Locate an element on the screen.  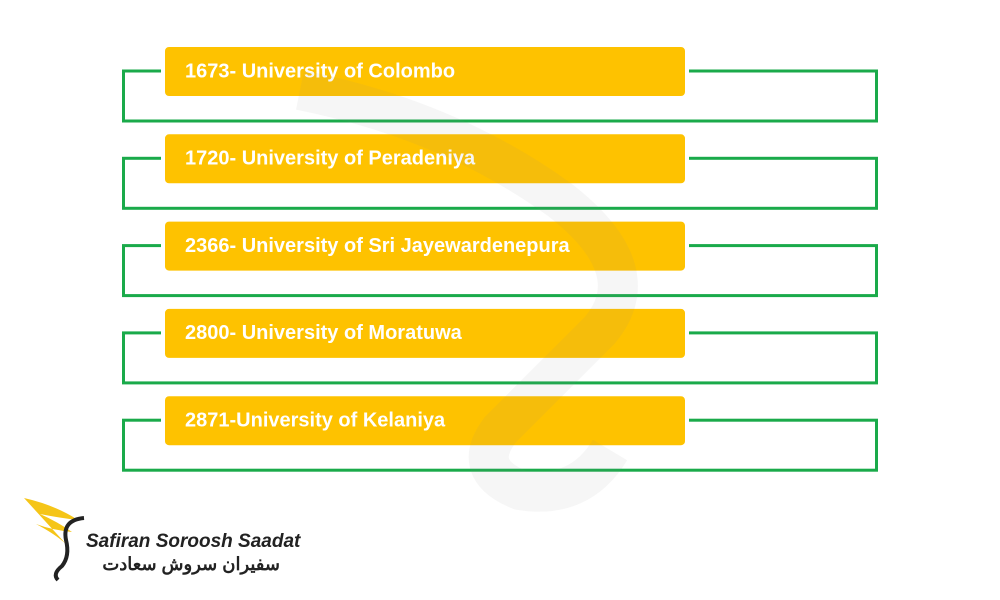
item-label: 2871-University of Kelaniya is located at coordinates (315, 420).